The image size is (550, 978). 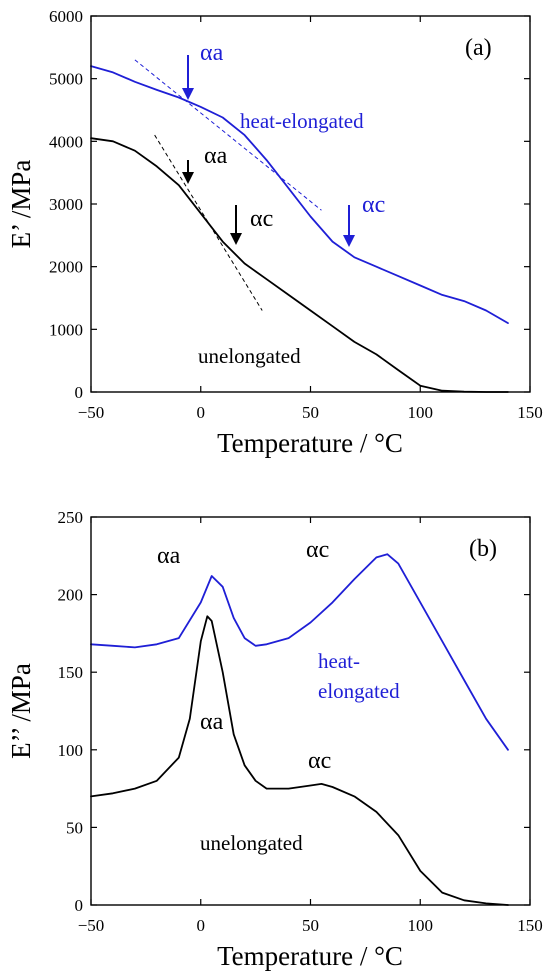 I want to click on panel-a-xtick-label: 150, so click(x=530, y=412).